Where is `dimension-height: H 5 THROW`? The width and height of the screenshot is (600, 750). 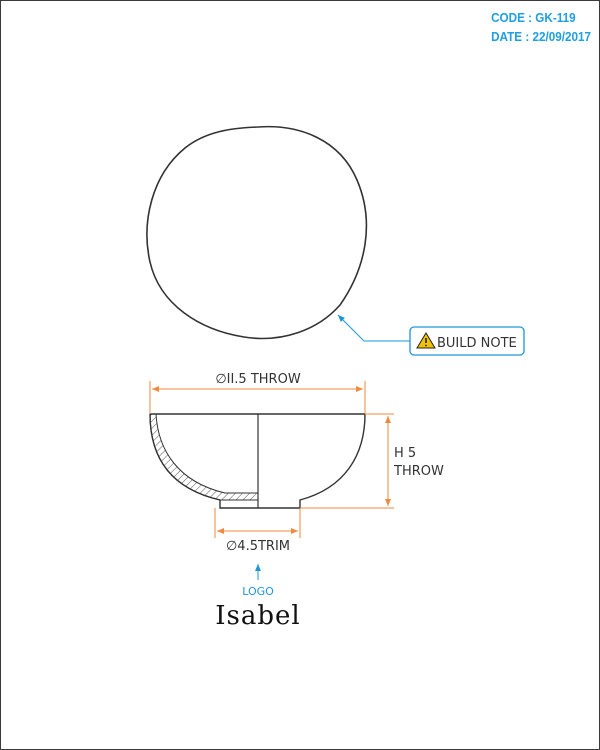
dimension-height: H 5 THROW is located at coordinates (372, 461).